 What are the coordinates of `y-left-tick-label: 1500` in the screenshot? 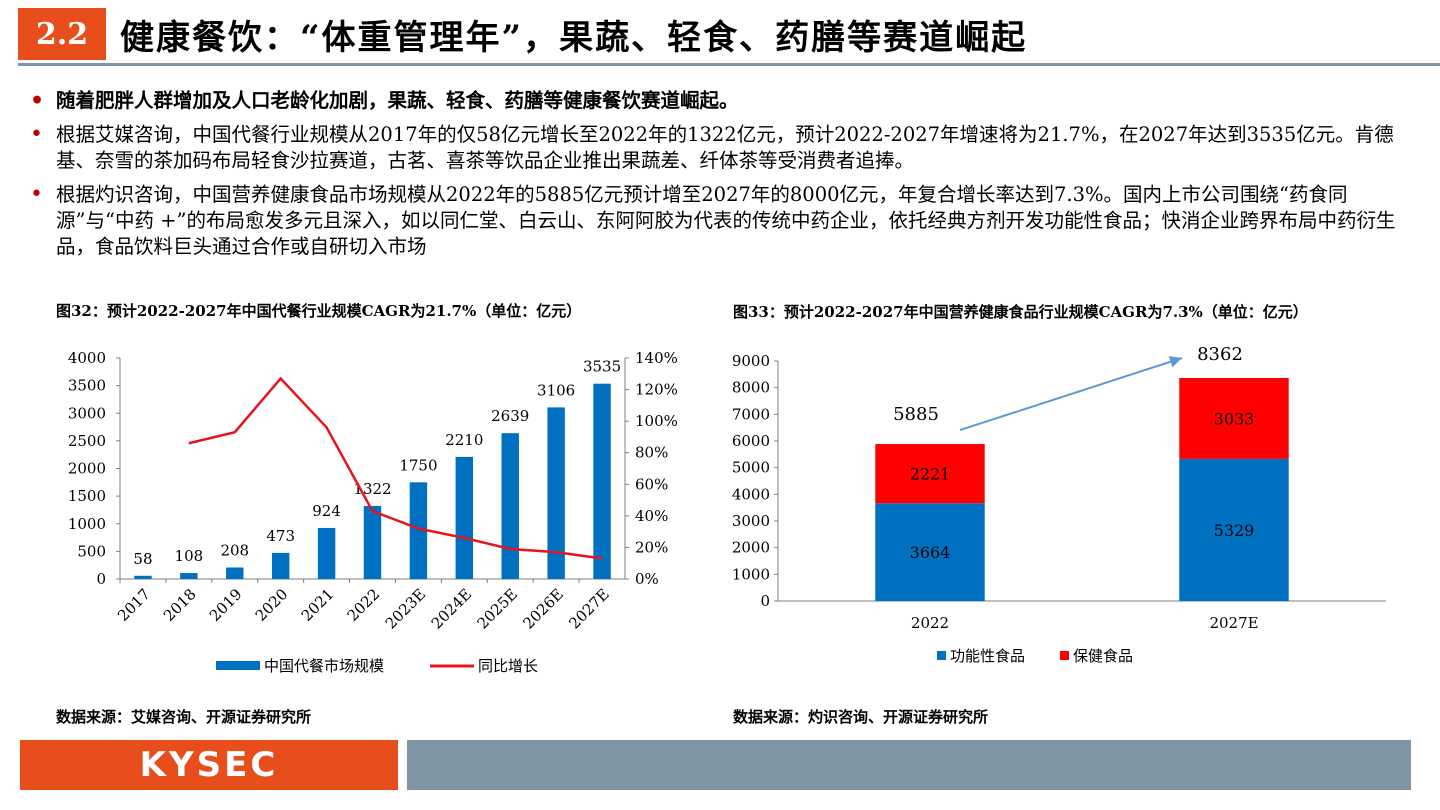 It's located at (87, 496).